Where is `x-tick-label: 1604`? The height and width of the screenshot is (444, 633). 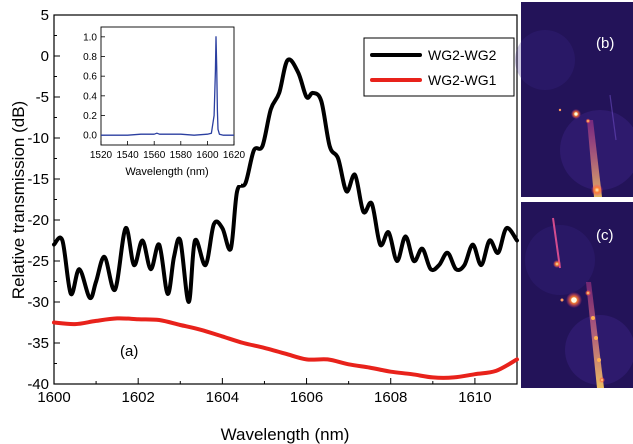
x-tick-label: 1604 is located at coordinates (222, 397).